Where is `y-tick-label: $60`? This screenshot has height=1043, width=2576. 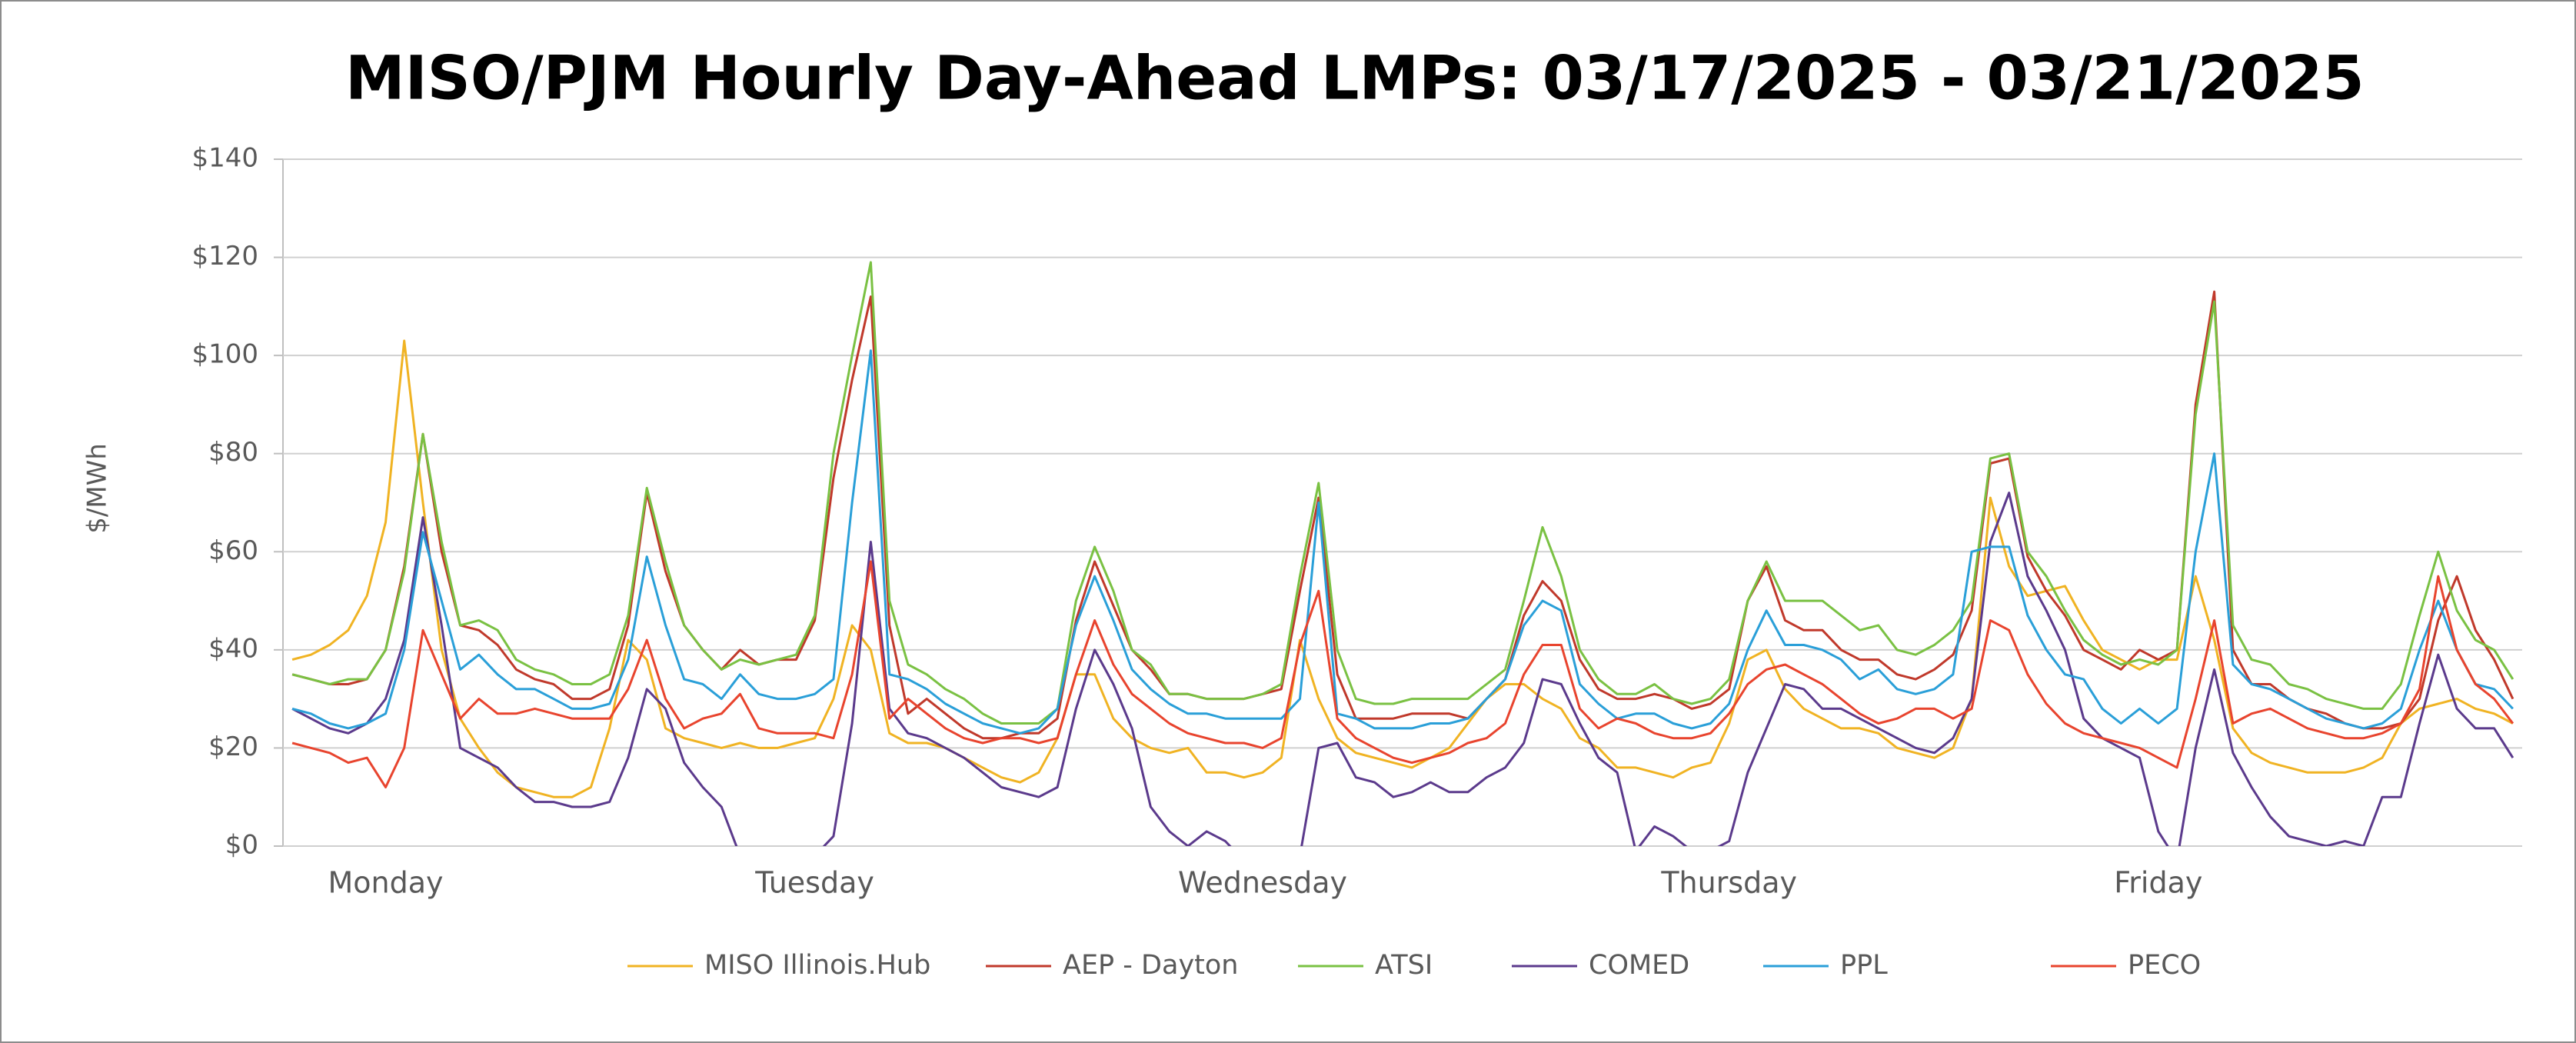 y-tick-label: $60 is located at coordinates (233, 550).